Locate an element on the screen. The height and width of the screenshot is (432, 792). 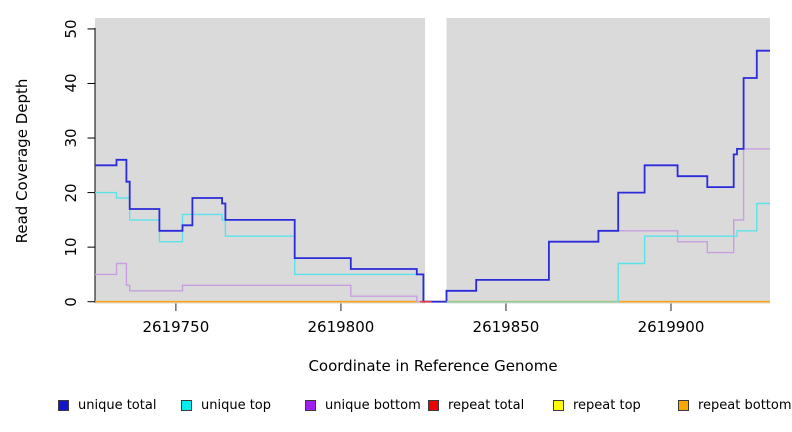
x-axis-title: Coordinate in Reference Genome is located at coordinates (433, 366).